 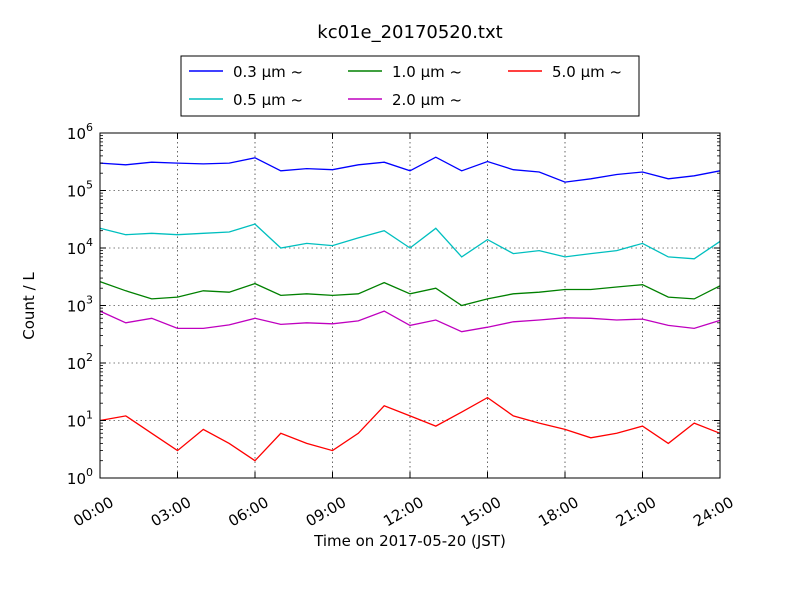 I want to click on y-tick-label: 10³, so click(x=80, y=305).